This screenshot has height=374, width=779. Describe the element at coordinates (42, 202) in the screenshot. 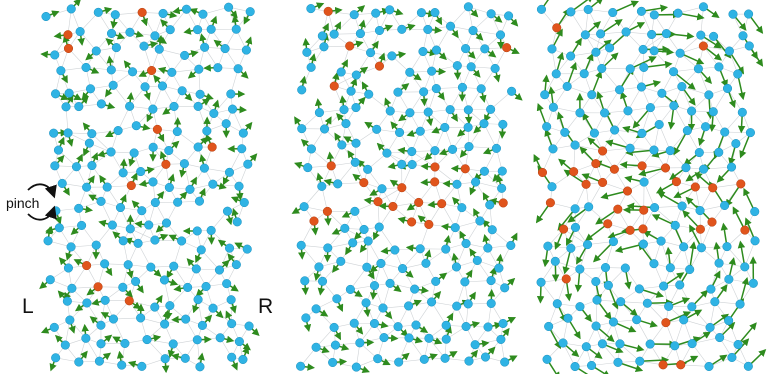

I see `pinch-arrows-icon` at that location.